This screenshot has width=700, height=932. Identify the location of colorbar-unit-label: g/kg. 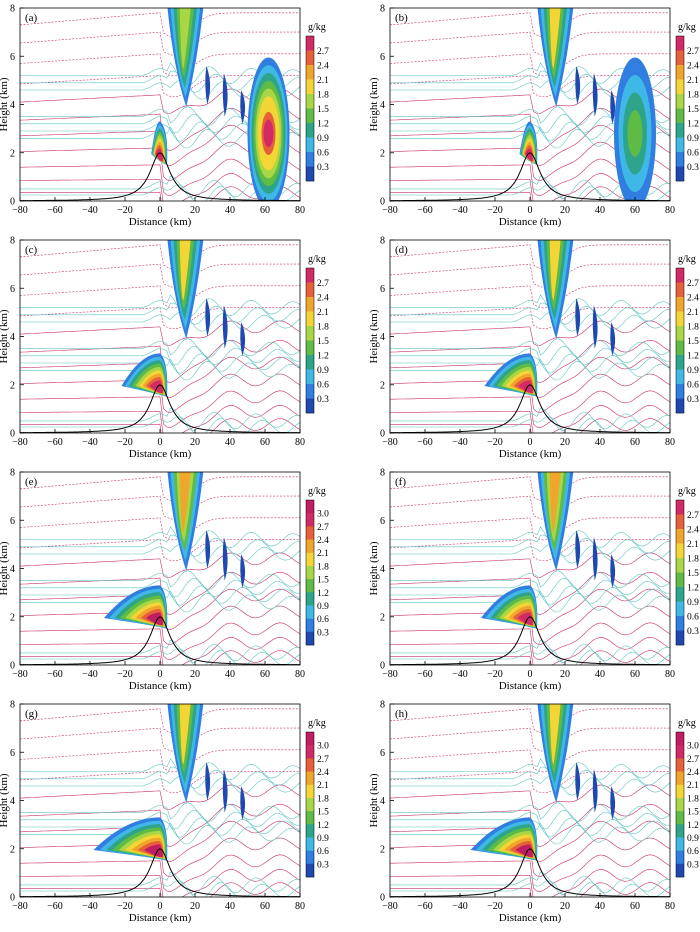
(687, 27).